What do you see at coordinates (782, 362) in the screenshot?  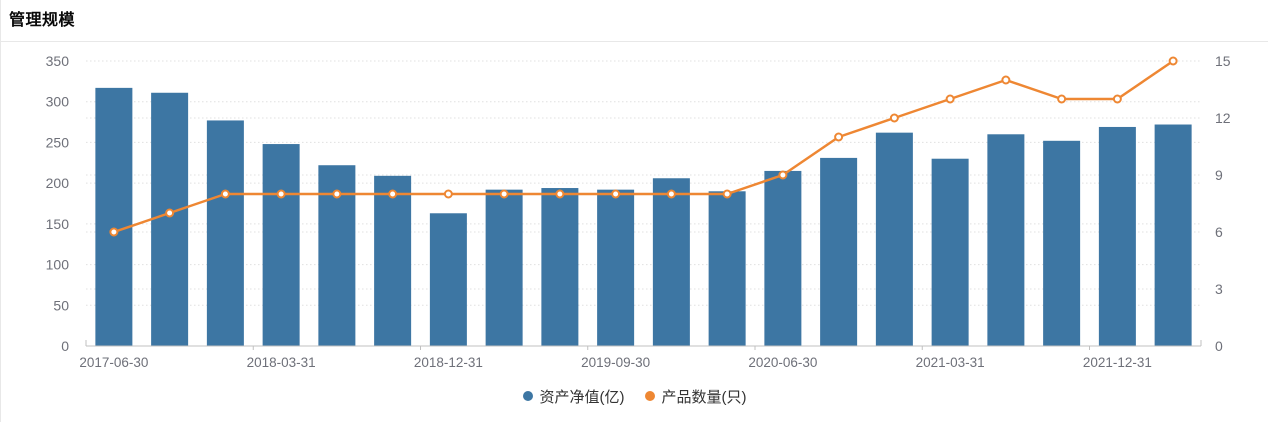 I see `x-axis-tick-label: 2020-06-30` at bounding box center [782, 362].